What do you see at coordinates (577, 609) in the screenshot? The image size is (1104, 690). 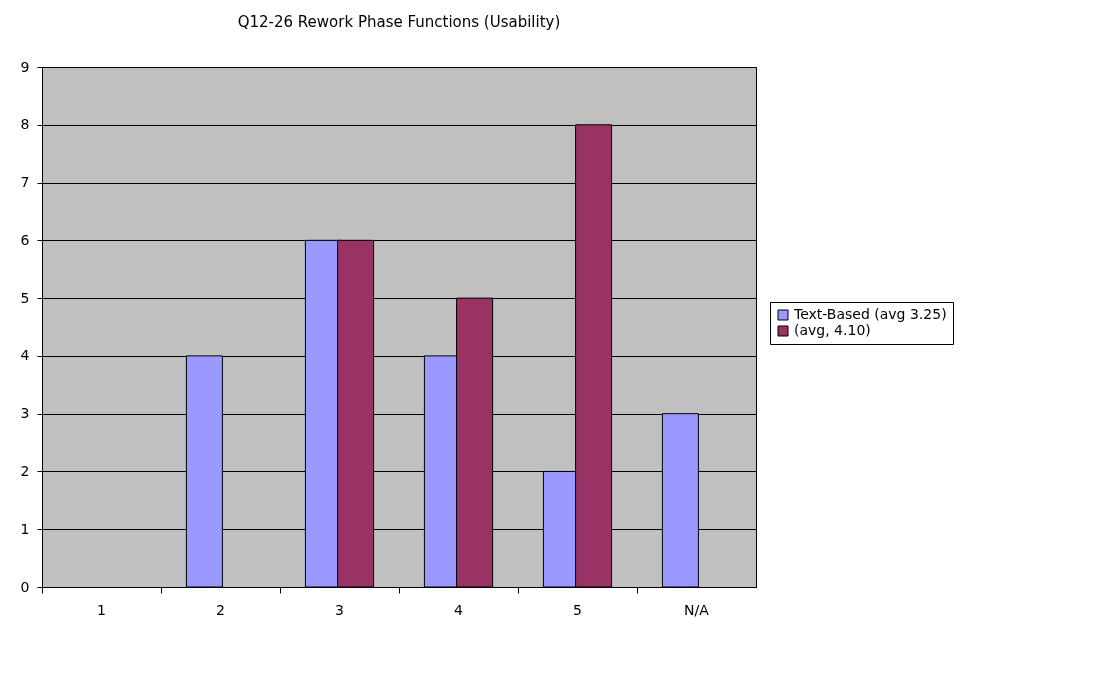 I see `x-tick-label: 5` at bounding box center [577, 609].